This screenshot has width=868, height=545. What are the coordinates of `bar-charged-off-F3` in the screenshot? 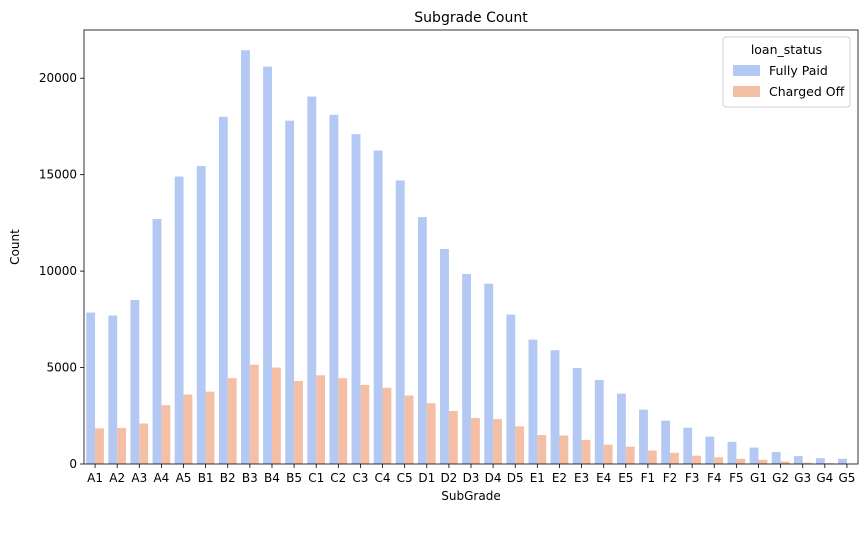 It's located at (696, 459).